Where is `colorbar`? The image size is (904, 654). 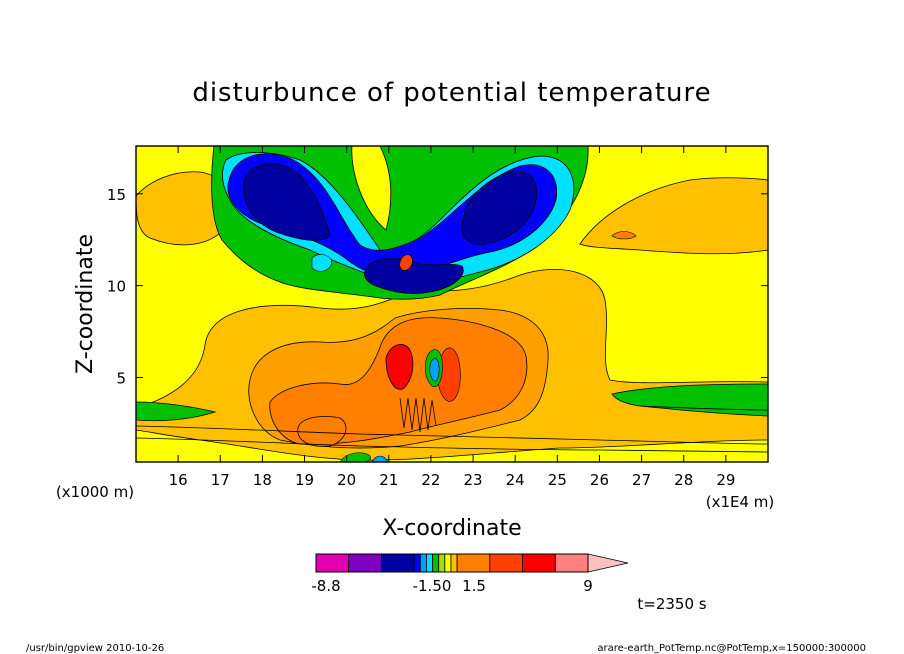 colorbar is located at coordinates (472, 563).